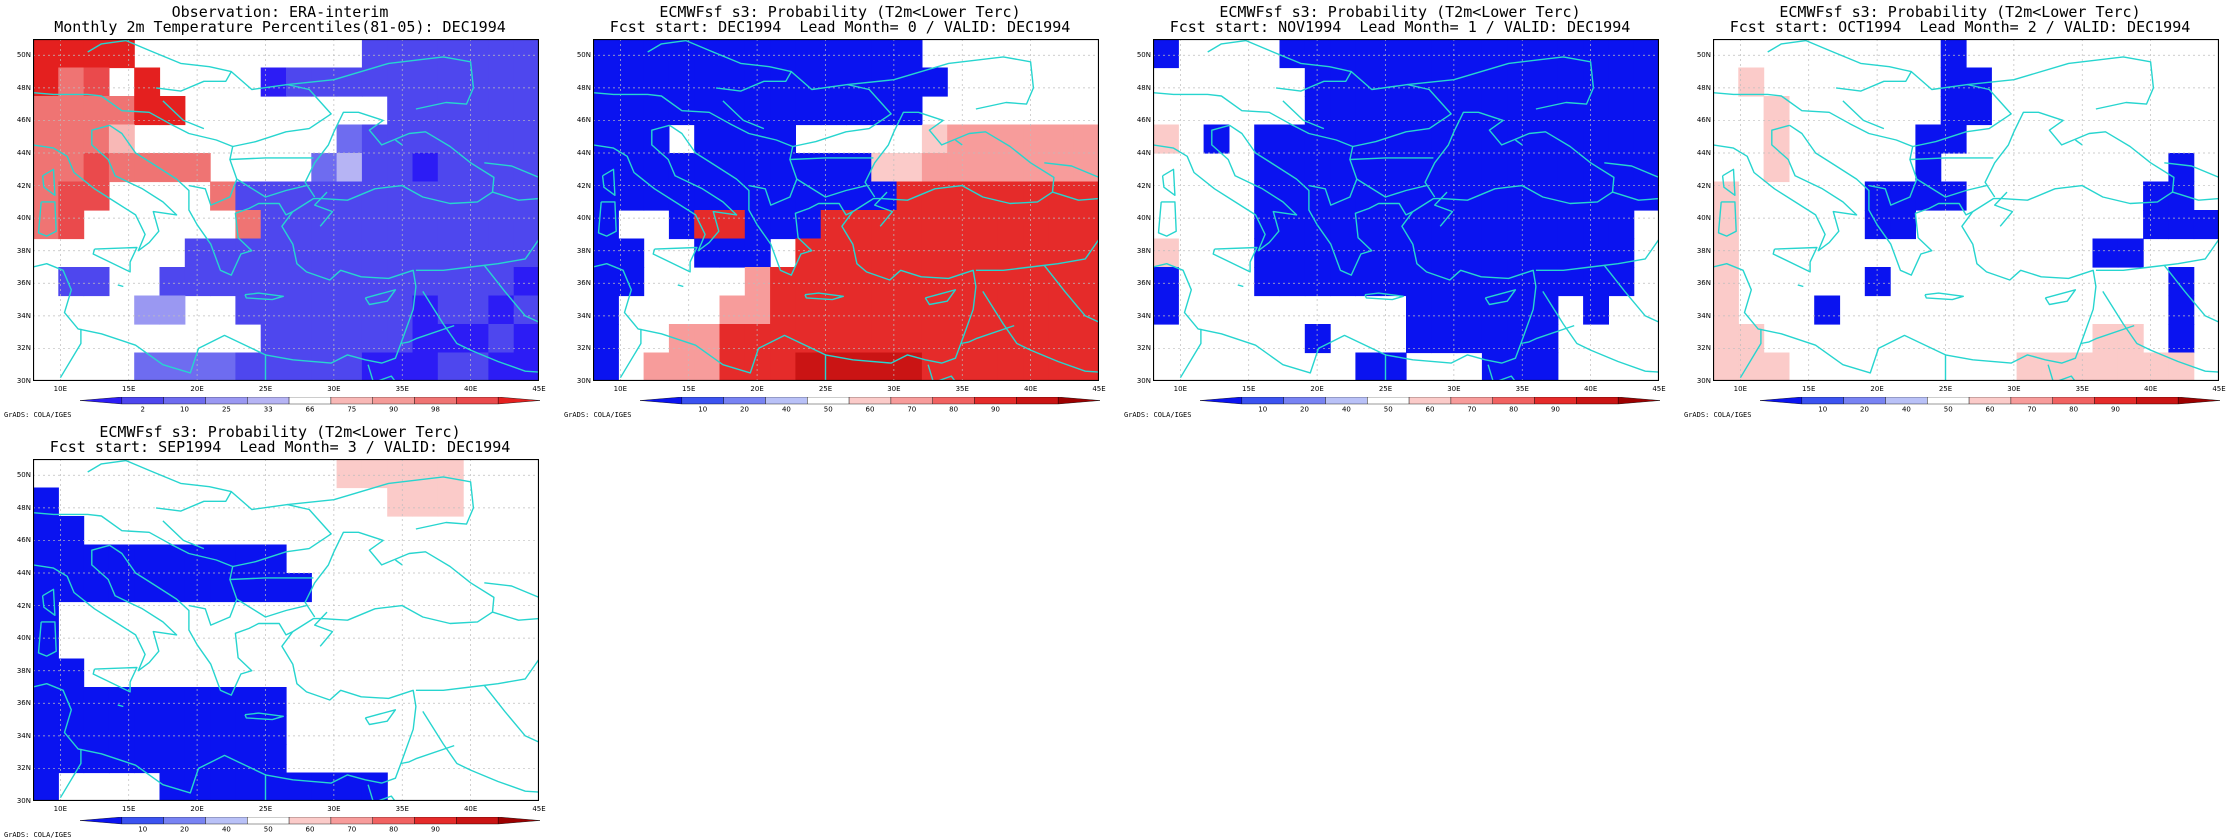  What do you see at coordinates (280, 432) in the screenshot?
I see `panel-title: ECMWFsf s3: Probability (T2m<Lower Terc)` at bounding box center [280, 432].